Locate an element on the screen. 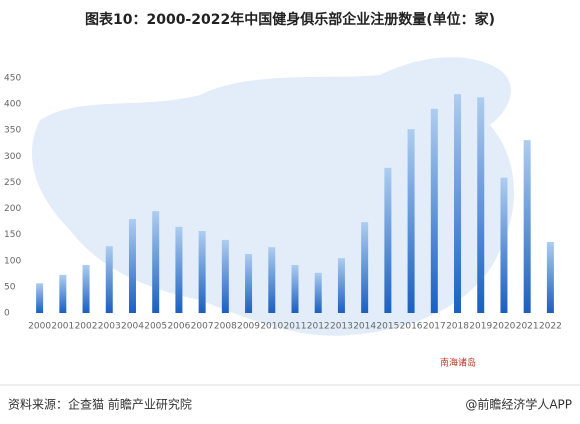 This screenshot has height=424, width=580. x-tick-label: 2005 is located at coordinates (155, 327).